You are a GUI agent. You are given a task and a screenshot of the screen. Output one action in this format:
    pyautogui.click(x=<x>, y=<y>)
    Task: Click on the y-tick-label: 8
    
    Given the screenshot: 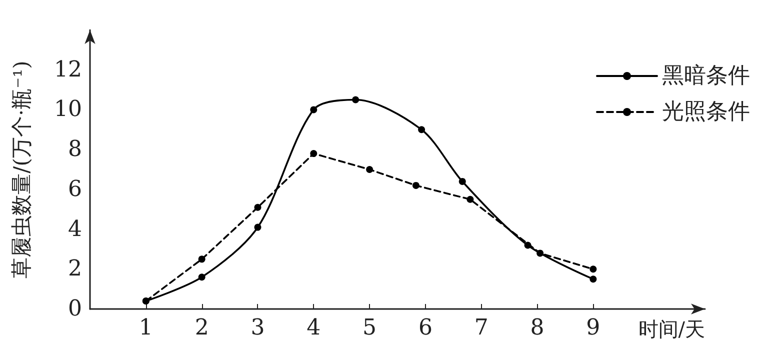 What is the action you would take?
    pyautogui.click(x=75, y=149)
    